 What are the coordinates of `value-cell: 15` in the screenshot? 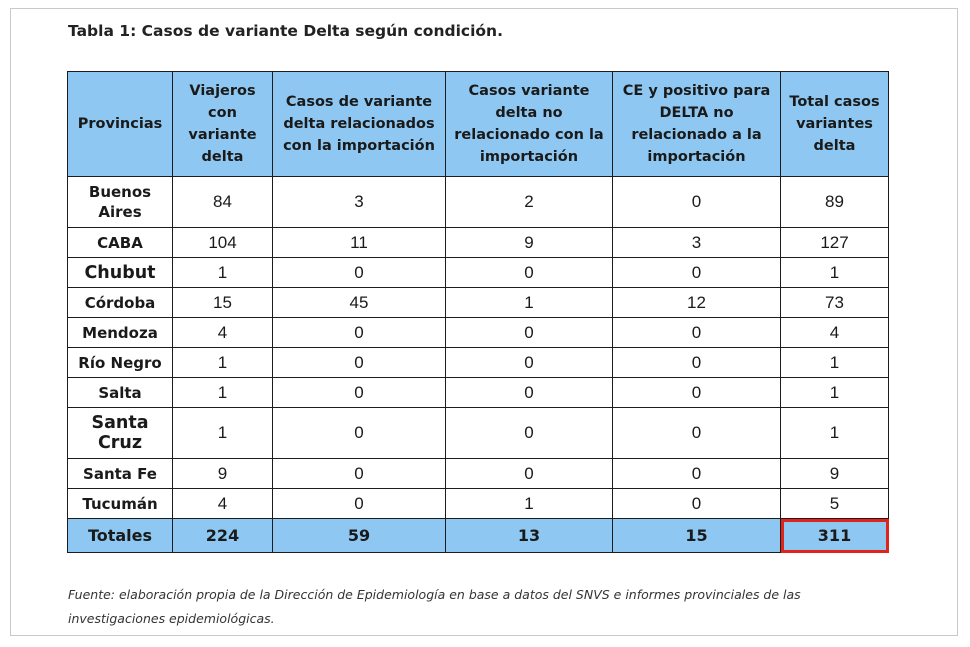 It's located at (222, 302).